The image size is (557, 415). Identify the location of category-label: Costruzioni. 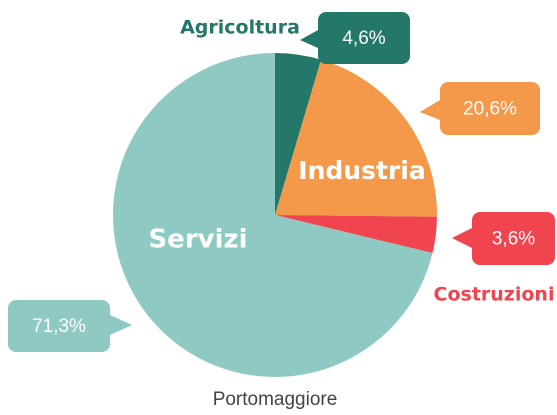
(494, 295).